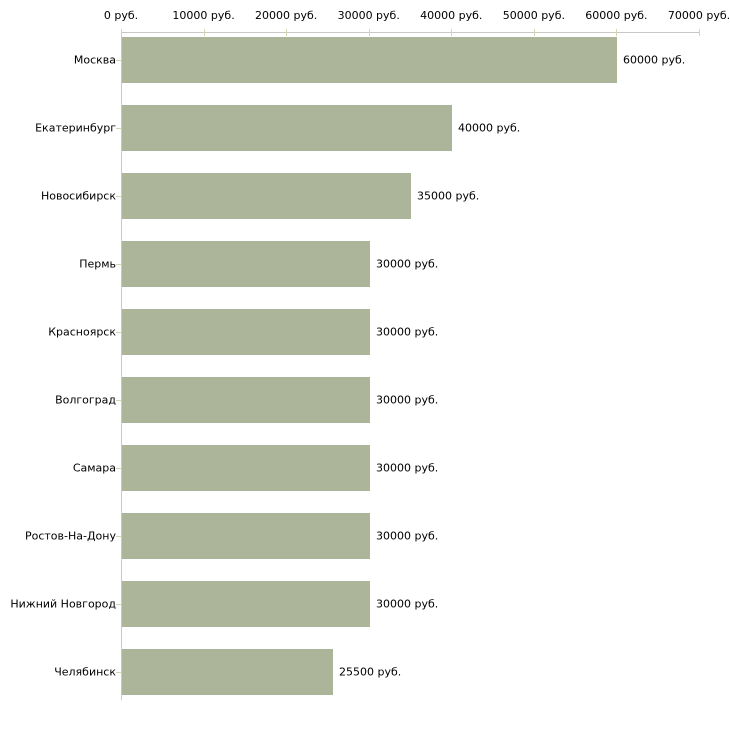 This screenshot has width=730, height=730. I want to click on x-axis-tick-label: 40000 руб., so click(451, 15).